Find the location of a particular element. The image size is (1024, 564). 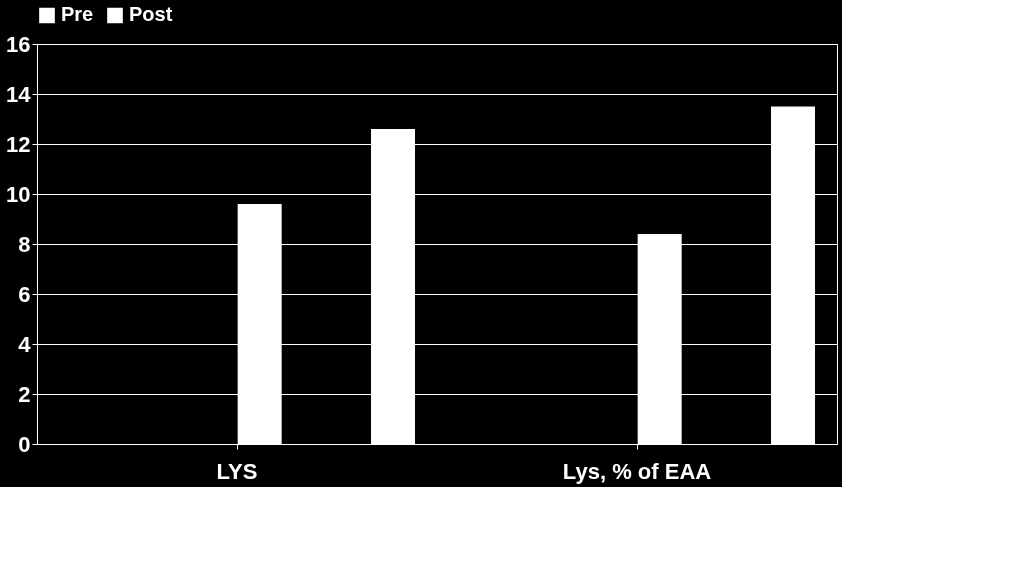

y-tick-label: 6 is located at coordinates (24, 294).